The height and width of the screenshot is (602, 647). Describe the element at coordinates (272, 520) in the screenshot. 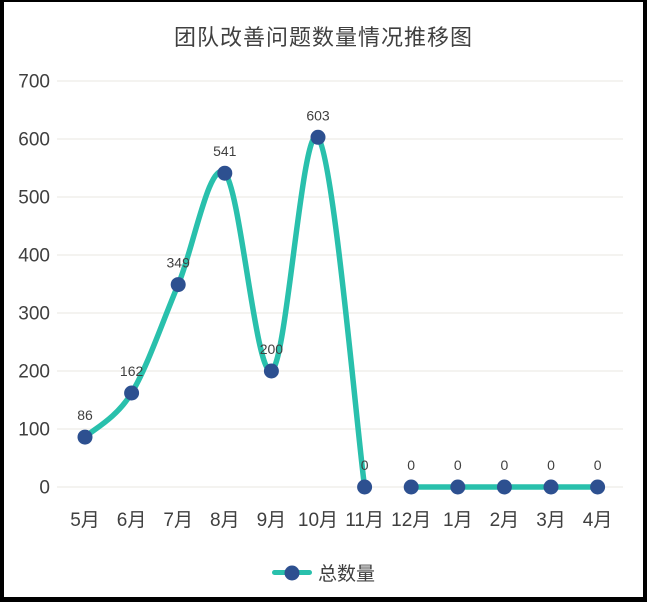

I see `x-axis-label: 9月` at that location.